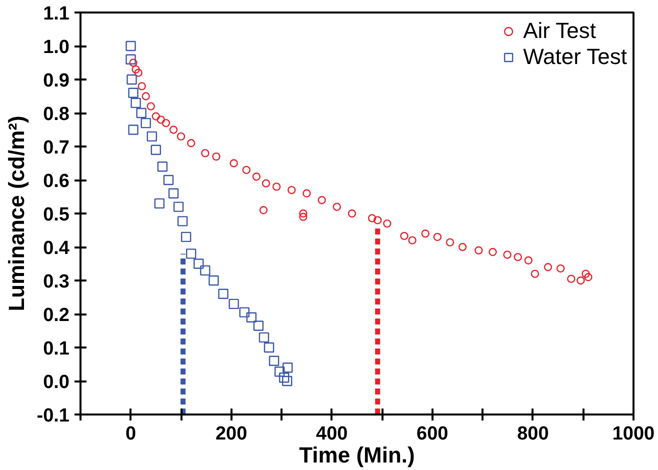  Describe the element at coordinates (16, 214) in the screenshot. I see `y-axis-title: Luminance (cd/m²)` at that location.